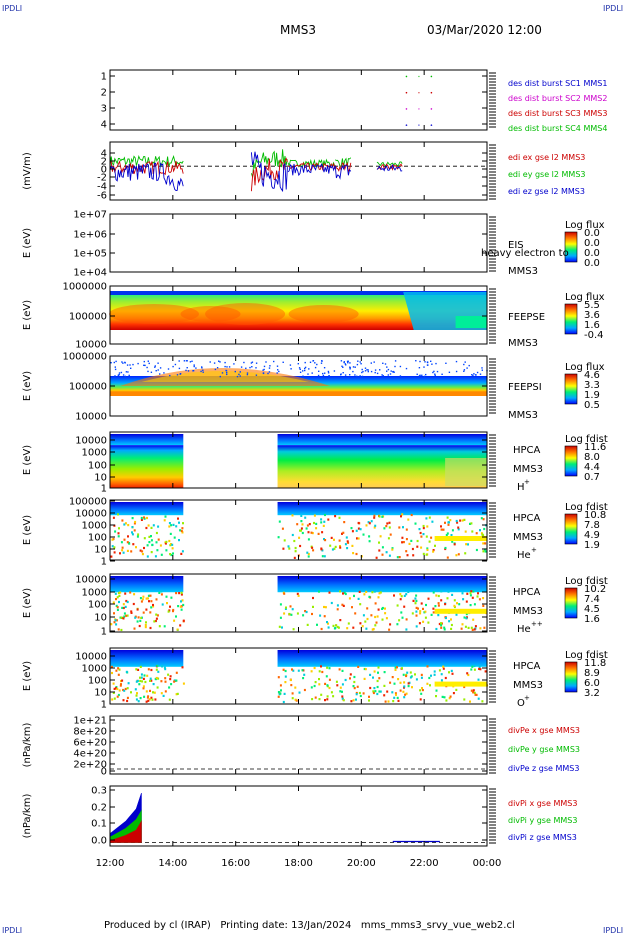 The image size is (630, 935). What do you see at coordinates (100, 550) in the screenshot?
I see `y-tick-label: 10` at bounding box center [100, 550].